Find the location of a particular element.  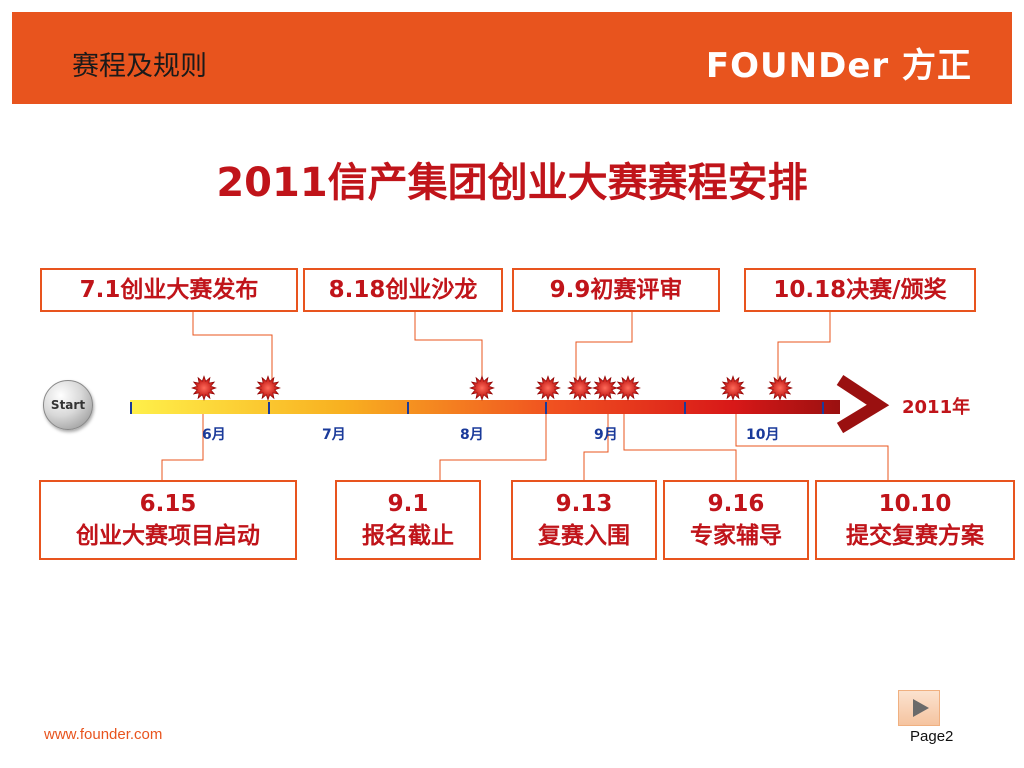

header-bar: 赛程及规则 FOUNDer 方正 is located at coordinates (512, 58).